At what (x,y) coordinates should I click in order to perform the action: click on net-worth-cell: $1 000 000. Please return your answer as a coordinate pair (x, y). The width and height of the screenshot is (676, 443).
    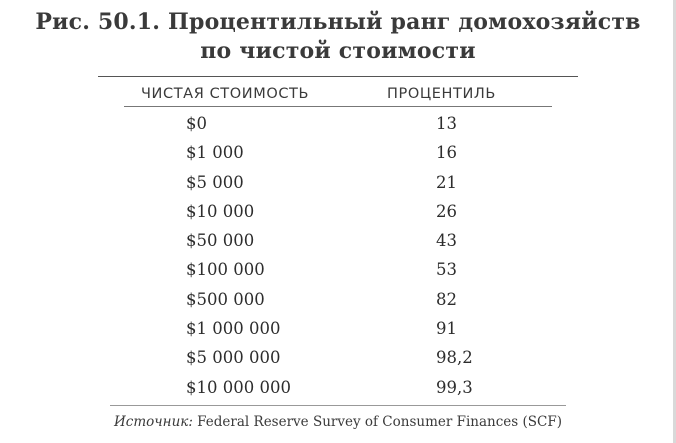
    Looking at the image, I should click on (233, 329).